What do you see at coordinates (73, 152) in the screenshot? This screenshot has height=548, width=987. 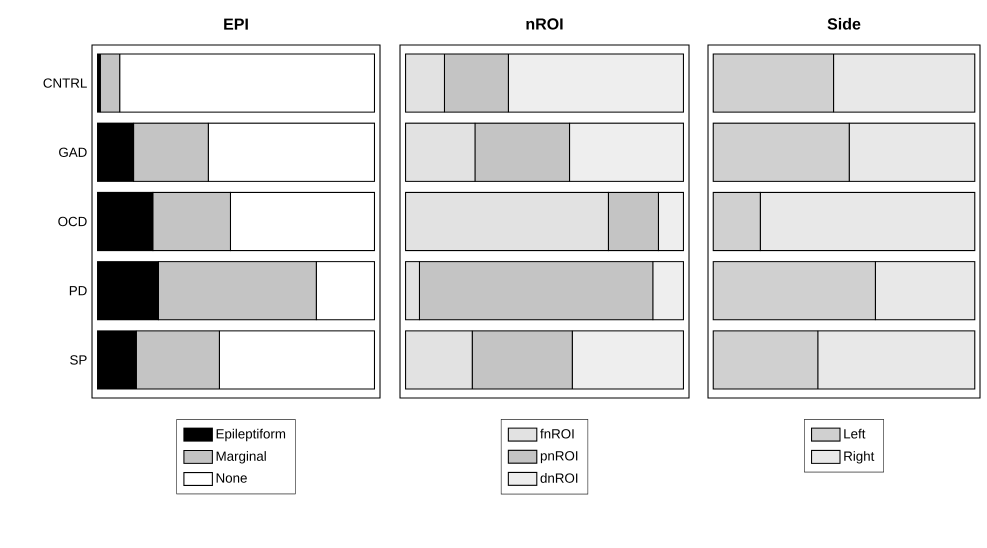 I see `y-tick-label: GAD` at bounding box center [73, 152].